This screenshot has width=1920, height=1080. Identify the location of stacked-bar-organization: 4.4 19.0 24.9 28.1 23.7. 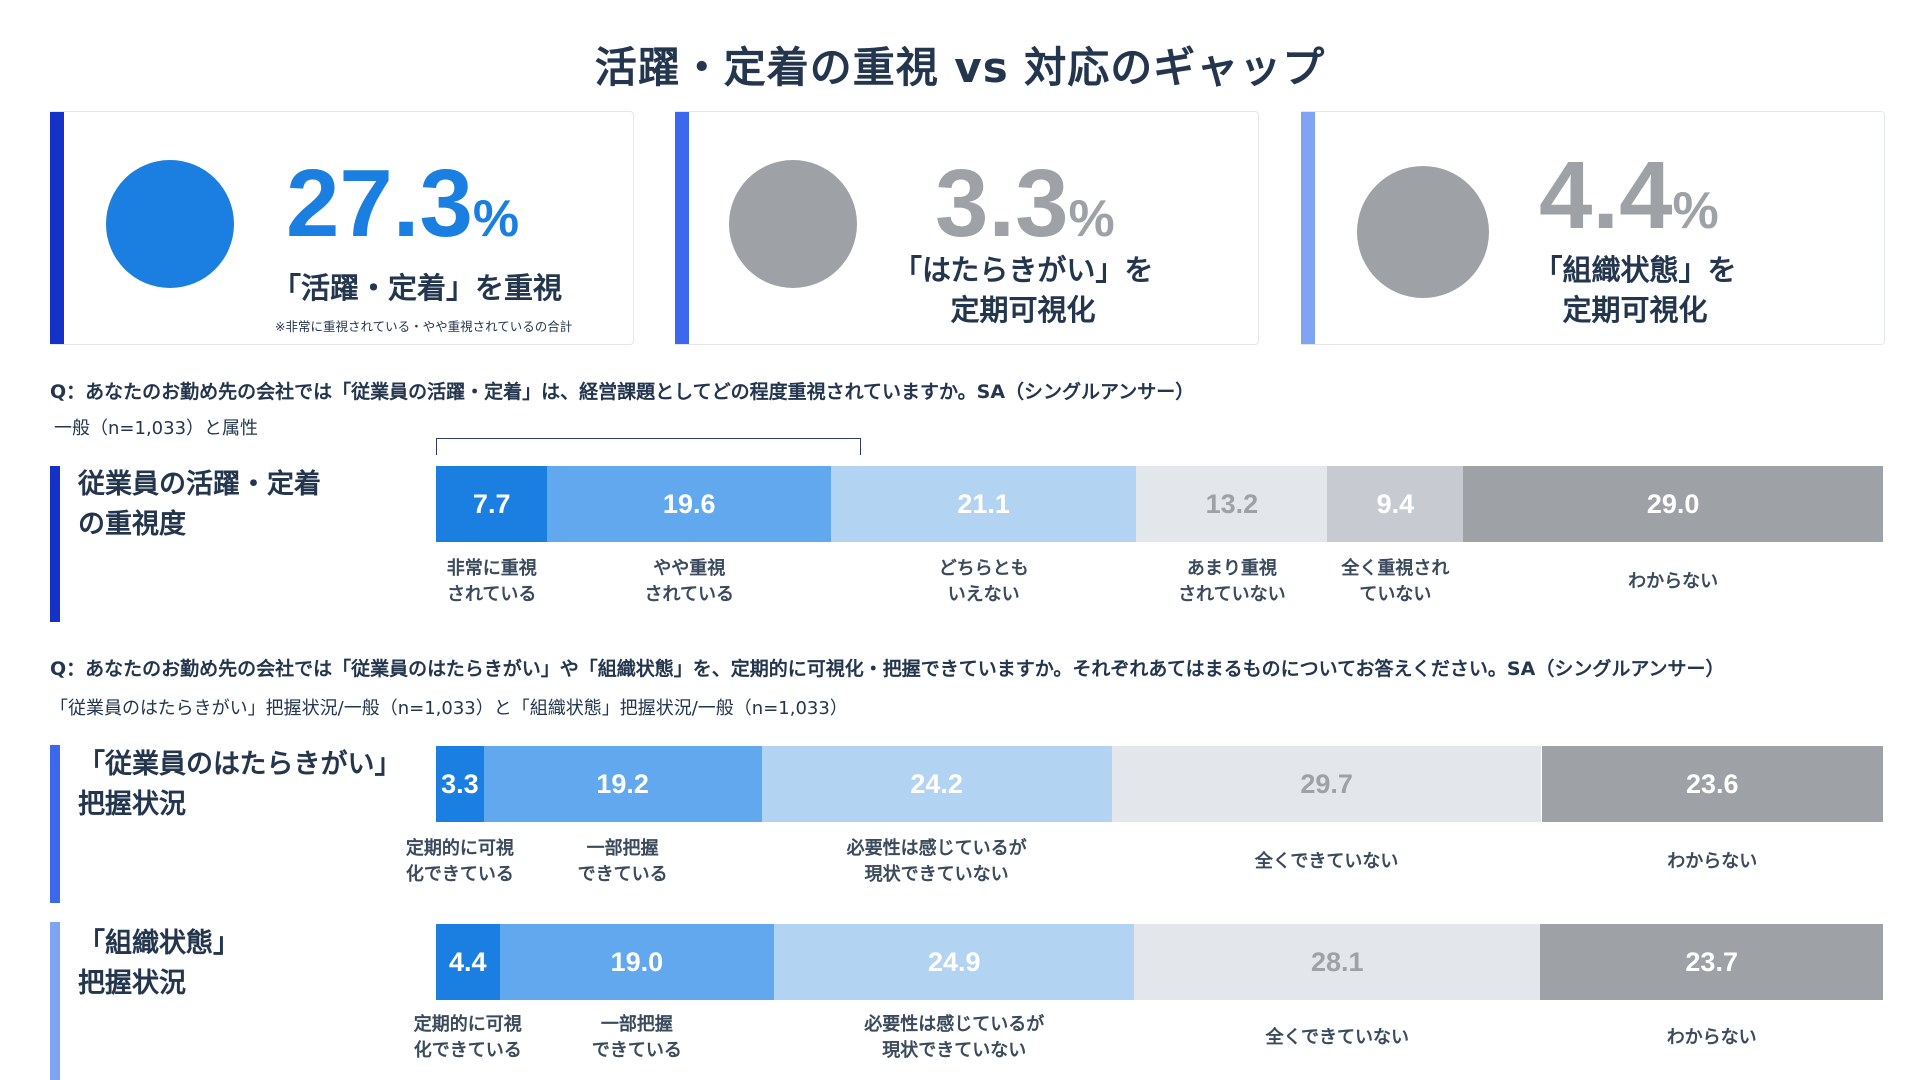
(1159, 962).